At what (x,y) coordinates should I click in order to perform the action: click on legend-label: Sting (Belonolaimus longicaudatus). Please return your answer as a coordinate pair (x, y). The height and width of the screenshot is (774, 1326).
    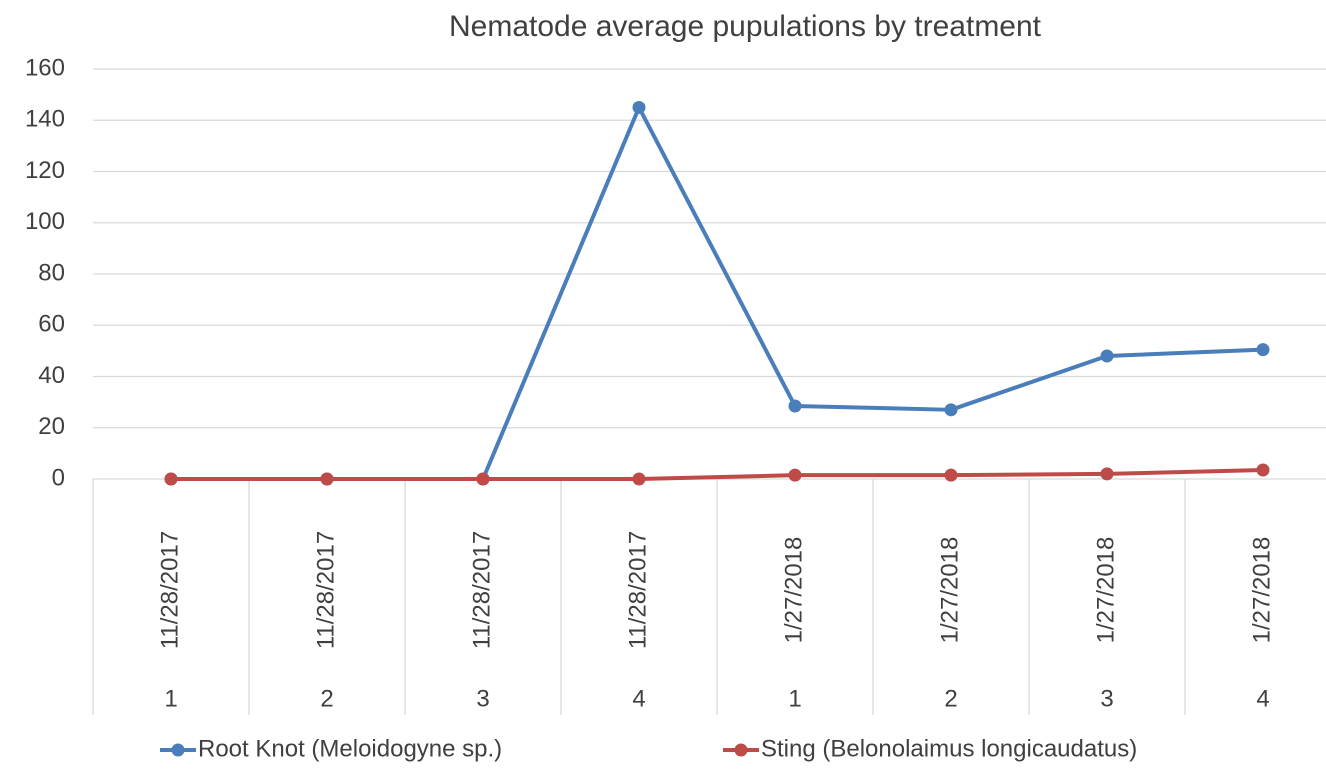
    Looking at the image, I should click on (949, 748).